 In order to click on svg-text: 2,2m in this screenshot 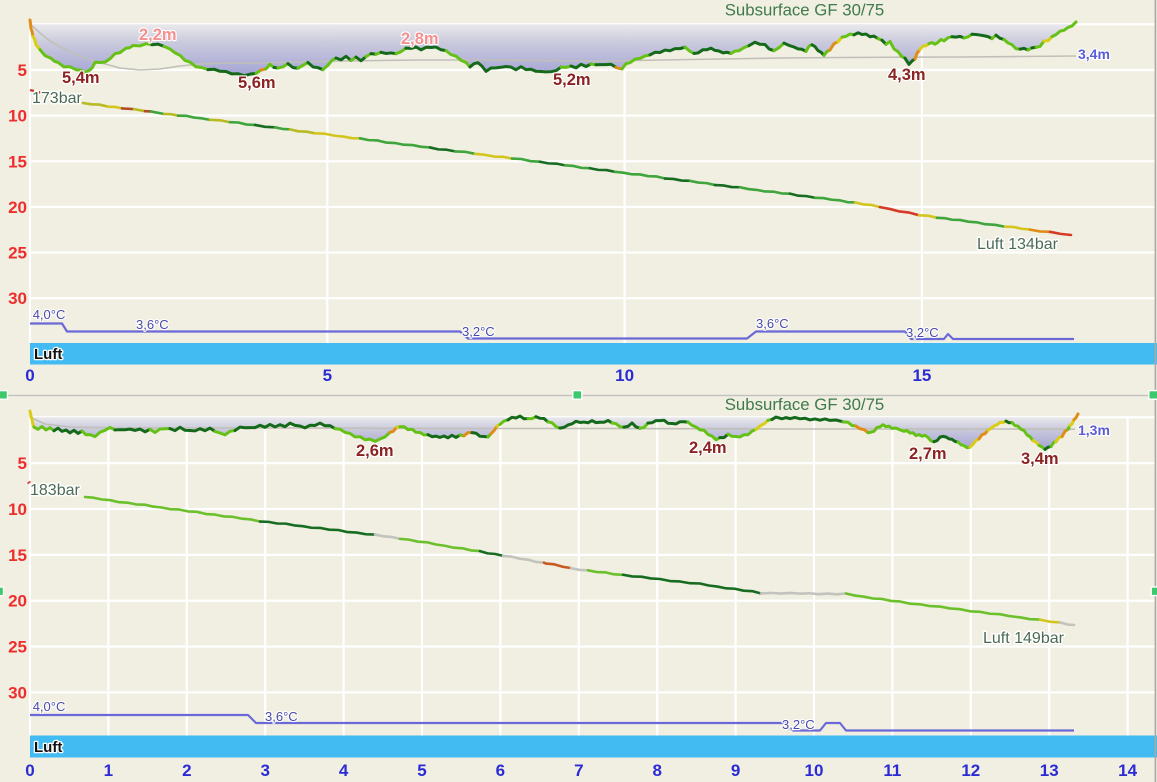, I will do `click(158, 35)`.